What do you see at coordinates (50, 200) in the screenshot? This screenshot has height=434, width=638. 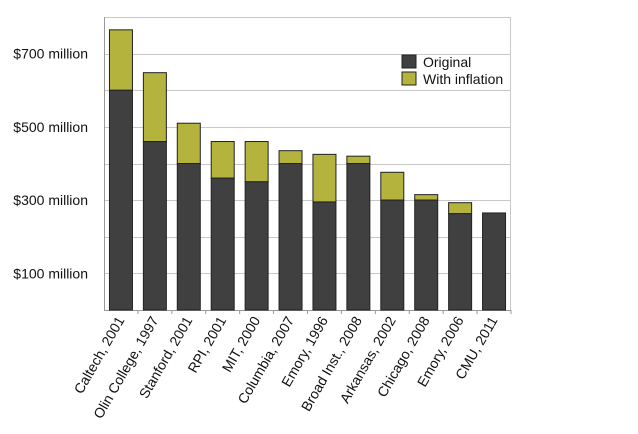 I see `y-tick-label: $300 million` at bounding box center [50, 200].